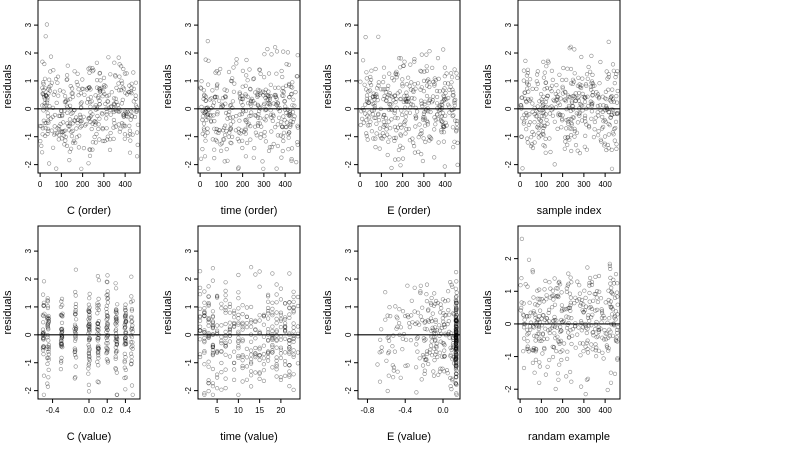  What do you see at coordinates (188, 80) in the screenshot?
I see `y-tick-label: 1` at bounding box center [188, 80].